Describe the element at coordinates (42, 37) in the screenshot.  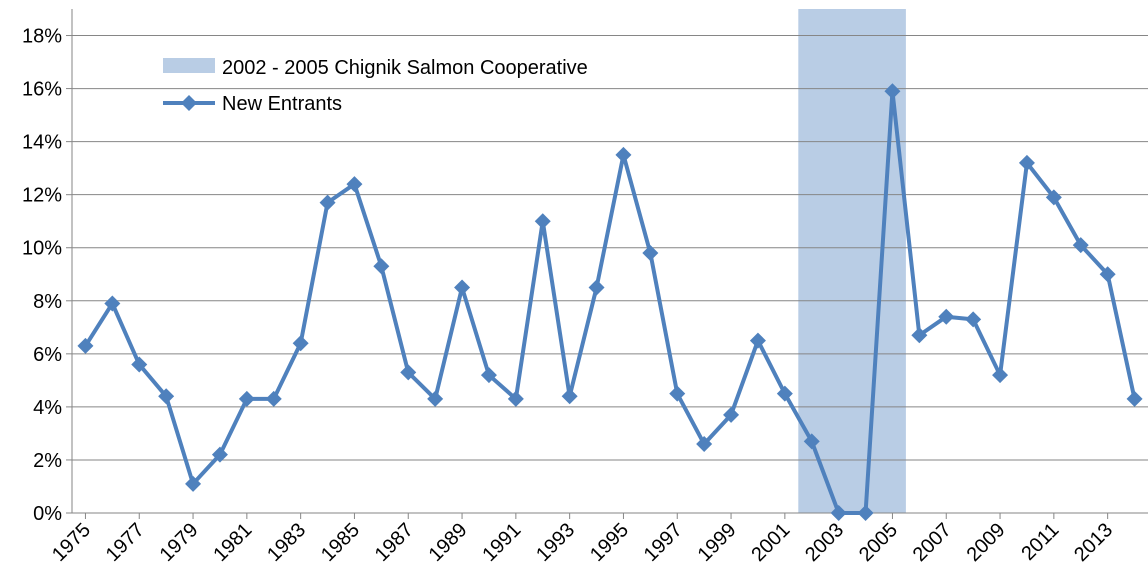
I see `y-tick-label: 18%` at that location.